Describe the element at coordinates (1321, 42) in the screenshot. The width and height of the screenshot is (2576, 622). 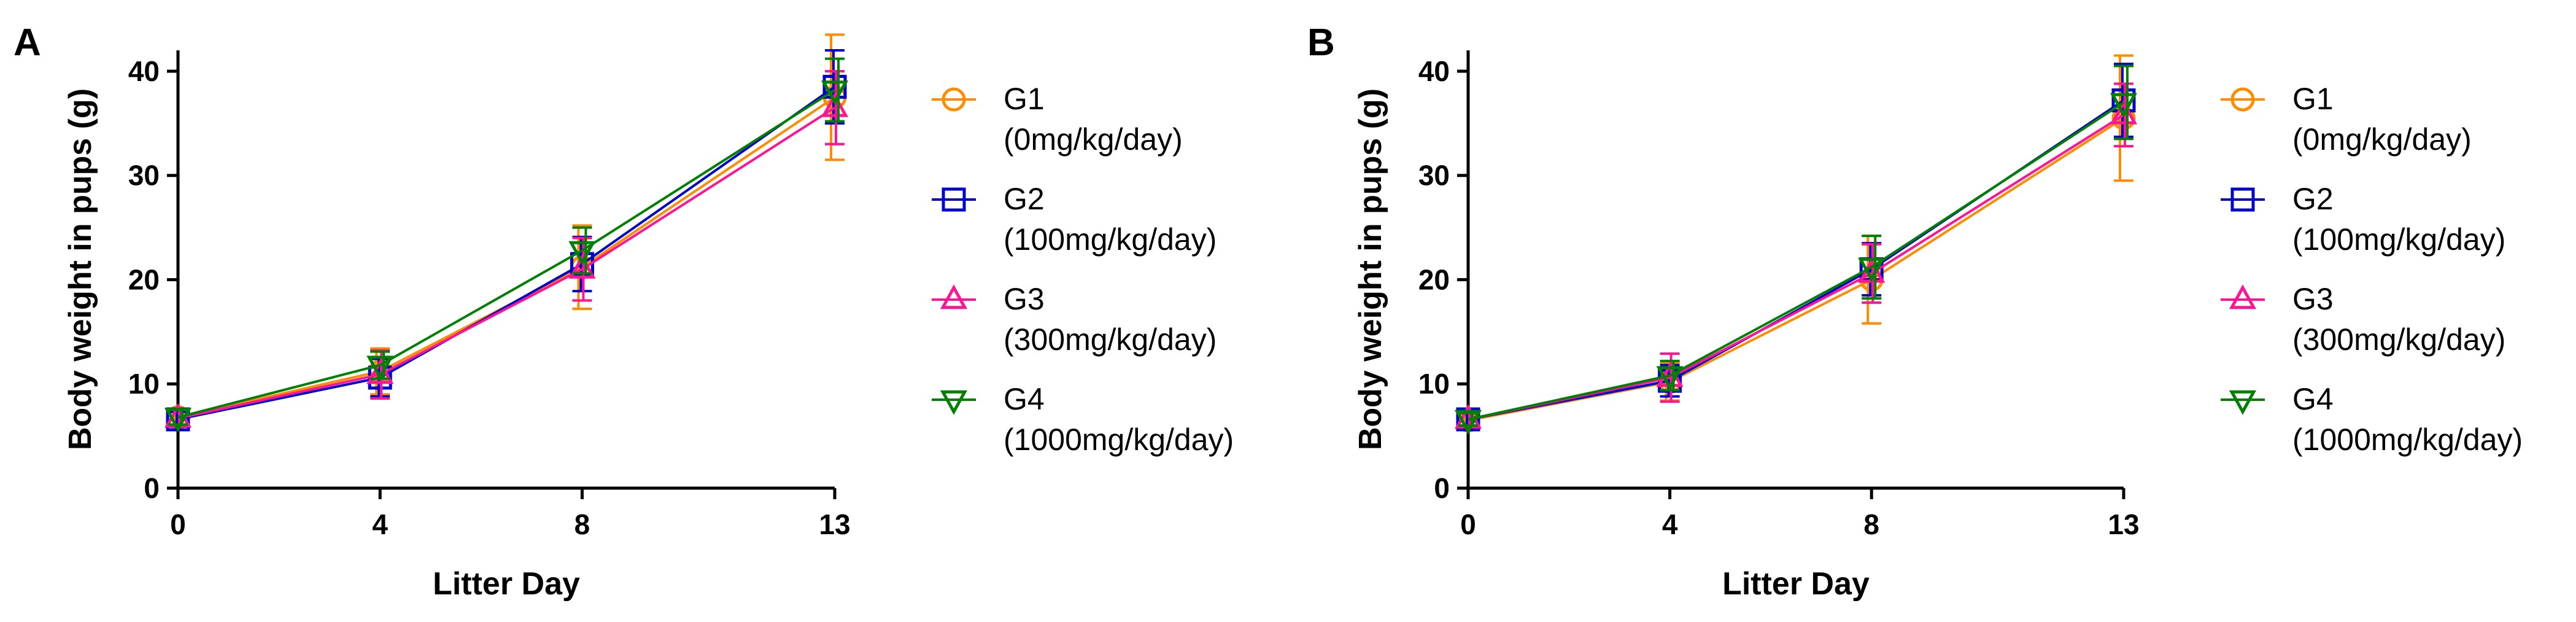
I see `panel-label: B` at that location.